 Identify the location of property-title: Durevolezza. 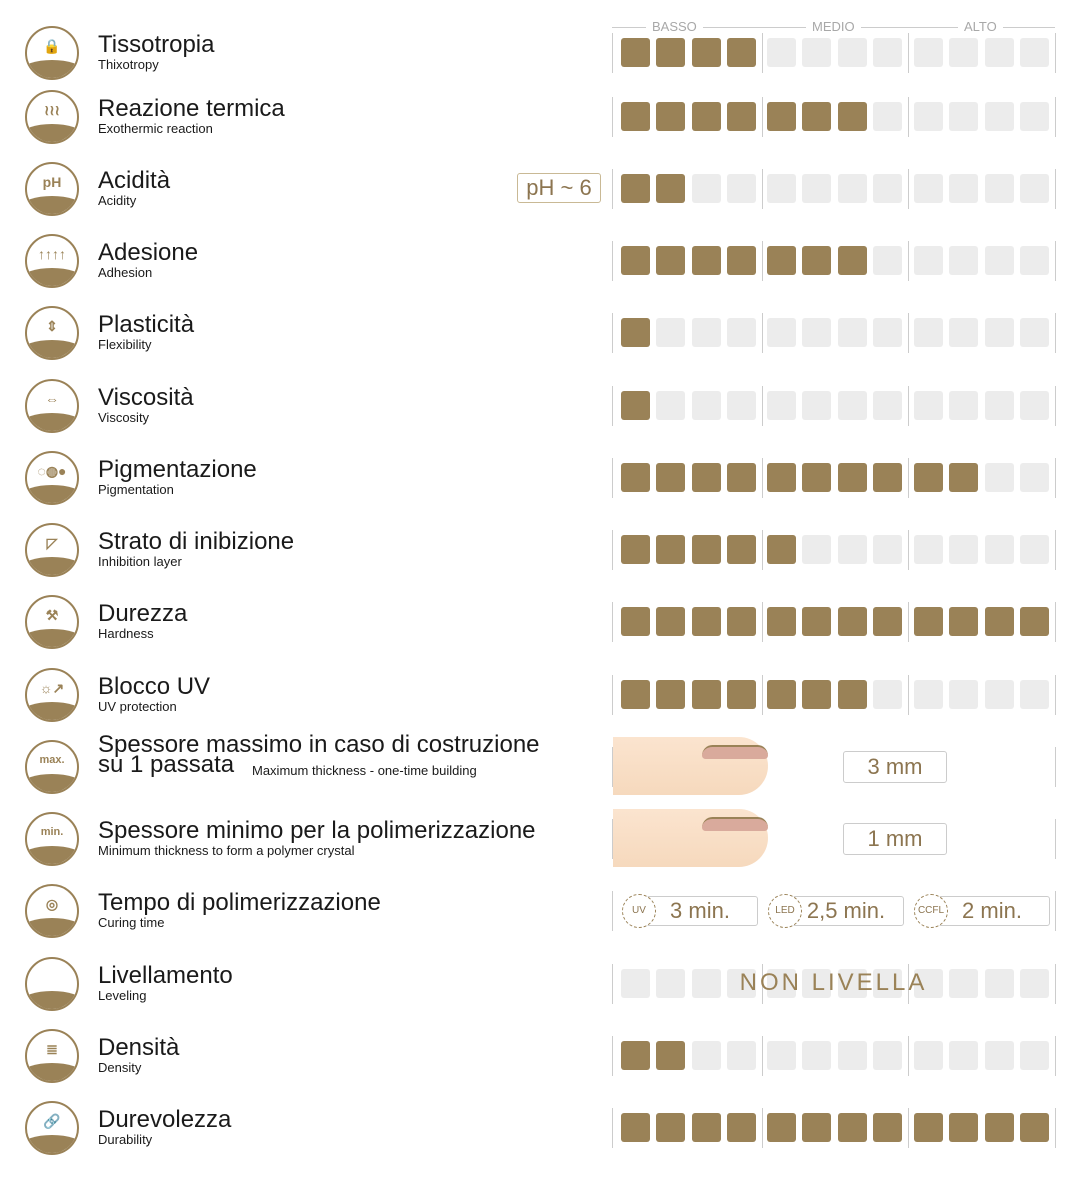
(165, 1119).